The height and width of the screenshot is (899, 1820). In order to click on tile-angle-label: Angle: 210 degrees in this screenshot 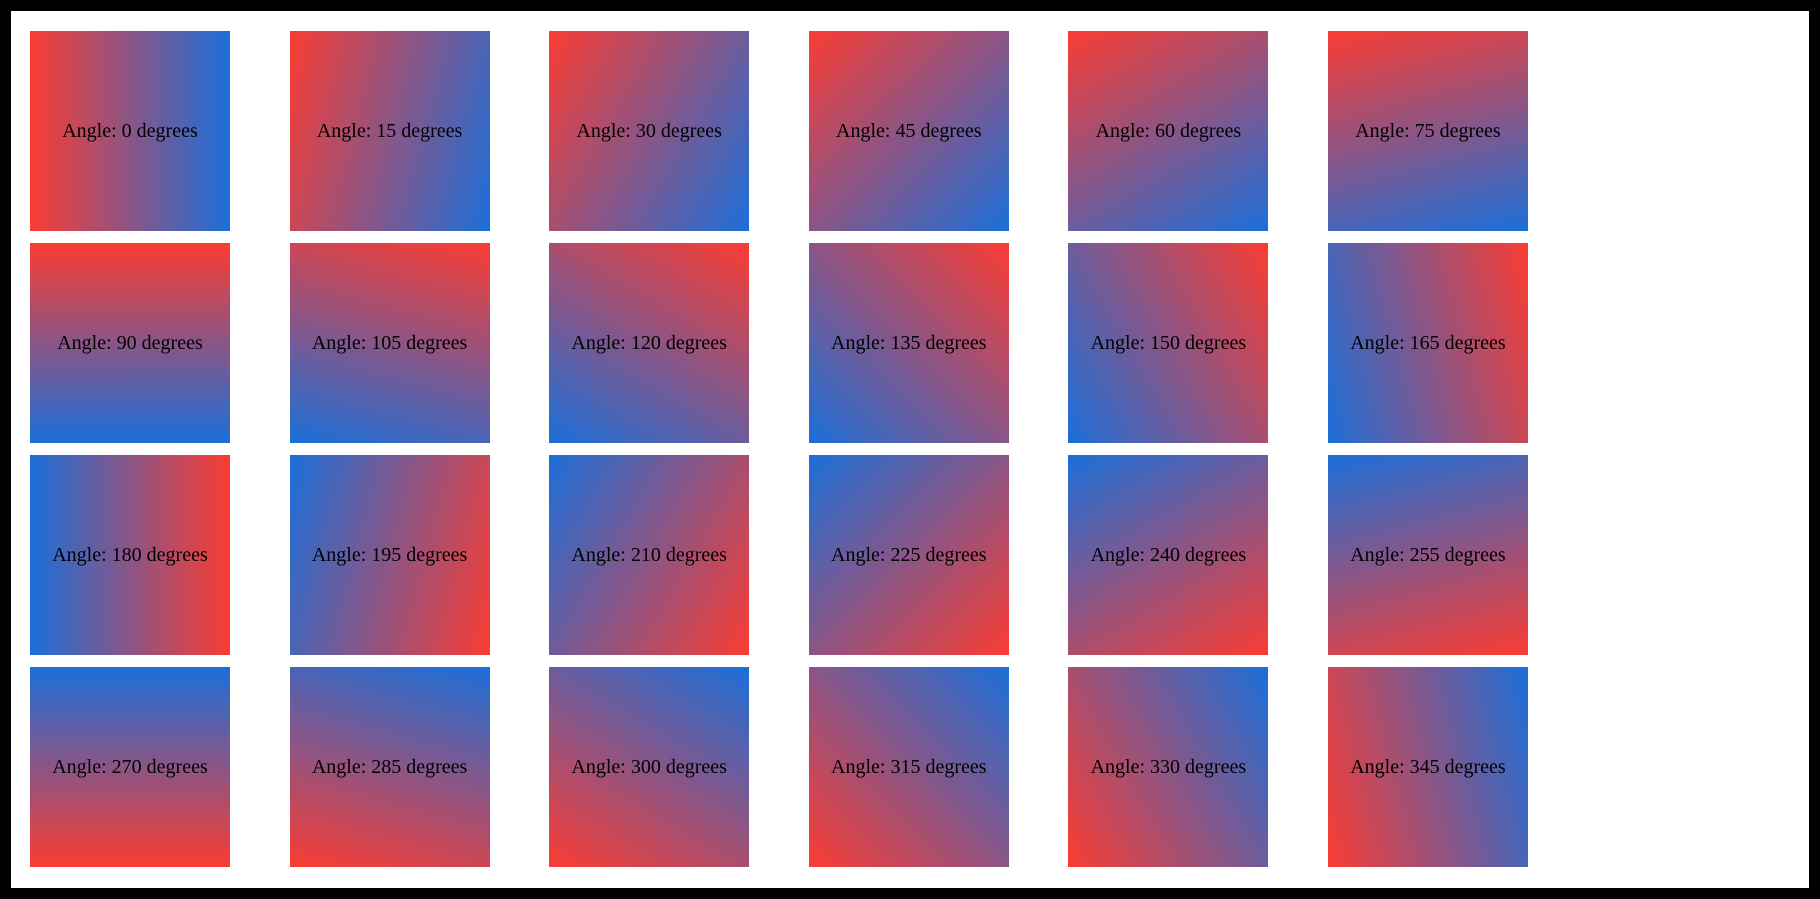, I will do `click(649, 554)`.